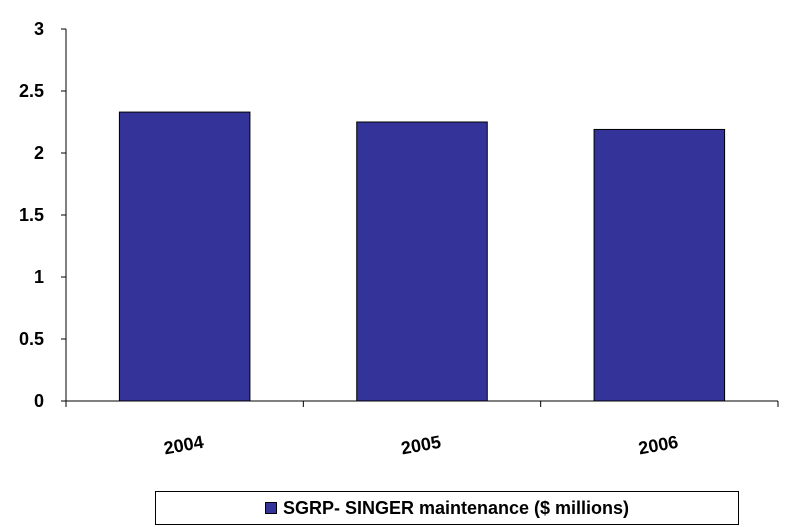 This screenshot has width=789, height=527. Describe the element at coordinates (658, 445) in the screenshot. I see `x-tick-label: 2006` at that location.